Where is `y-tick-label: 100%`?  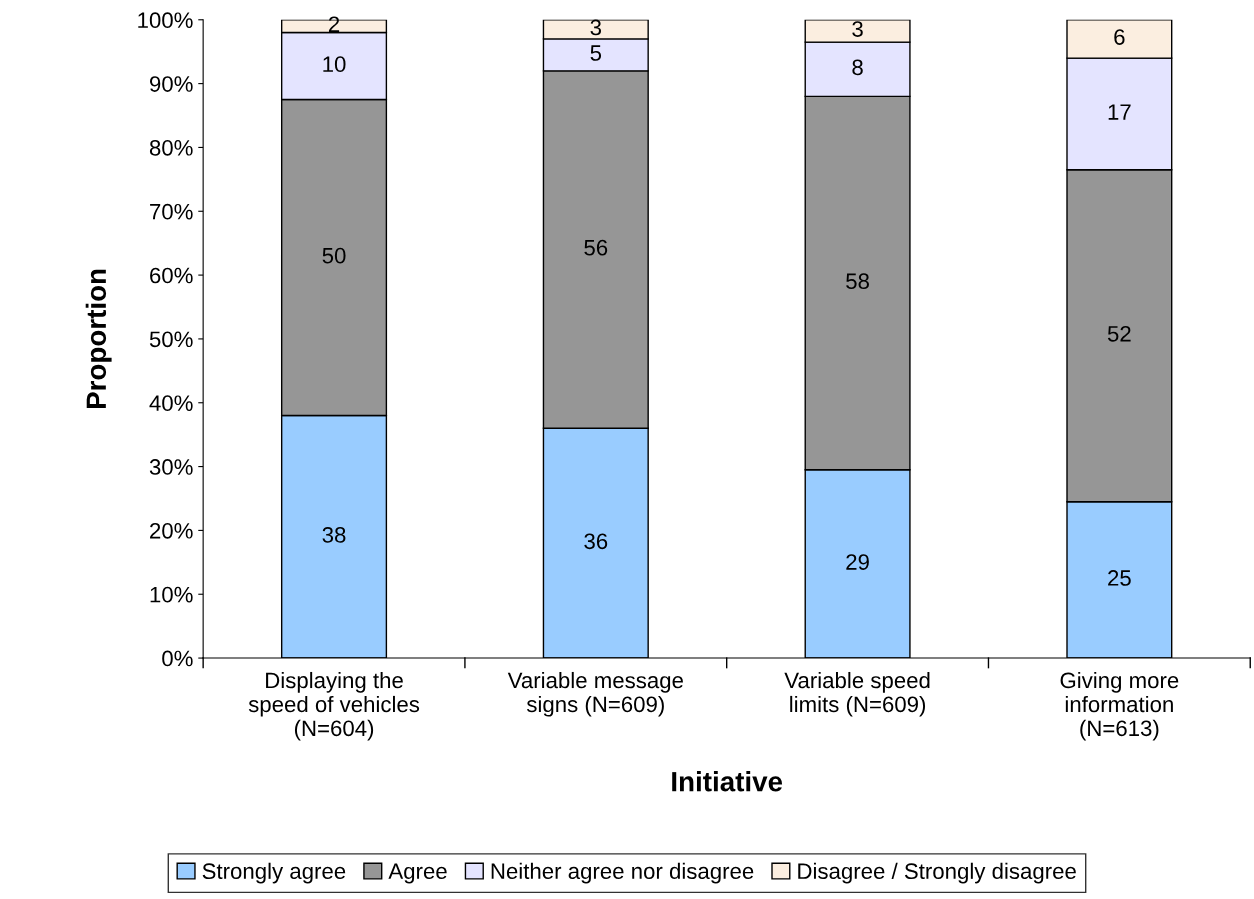 y-tick-label: 100% is located at coordinates (165, 20).